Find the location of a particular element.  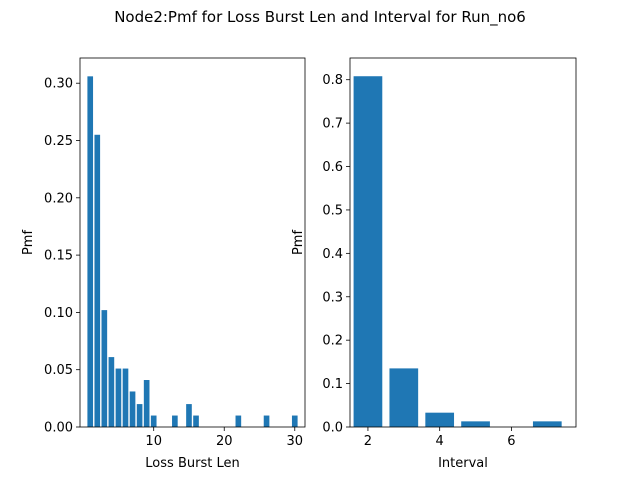

y-tick-label: 0.00 is located at coordinates (58, 428).